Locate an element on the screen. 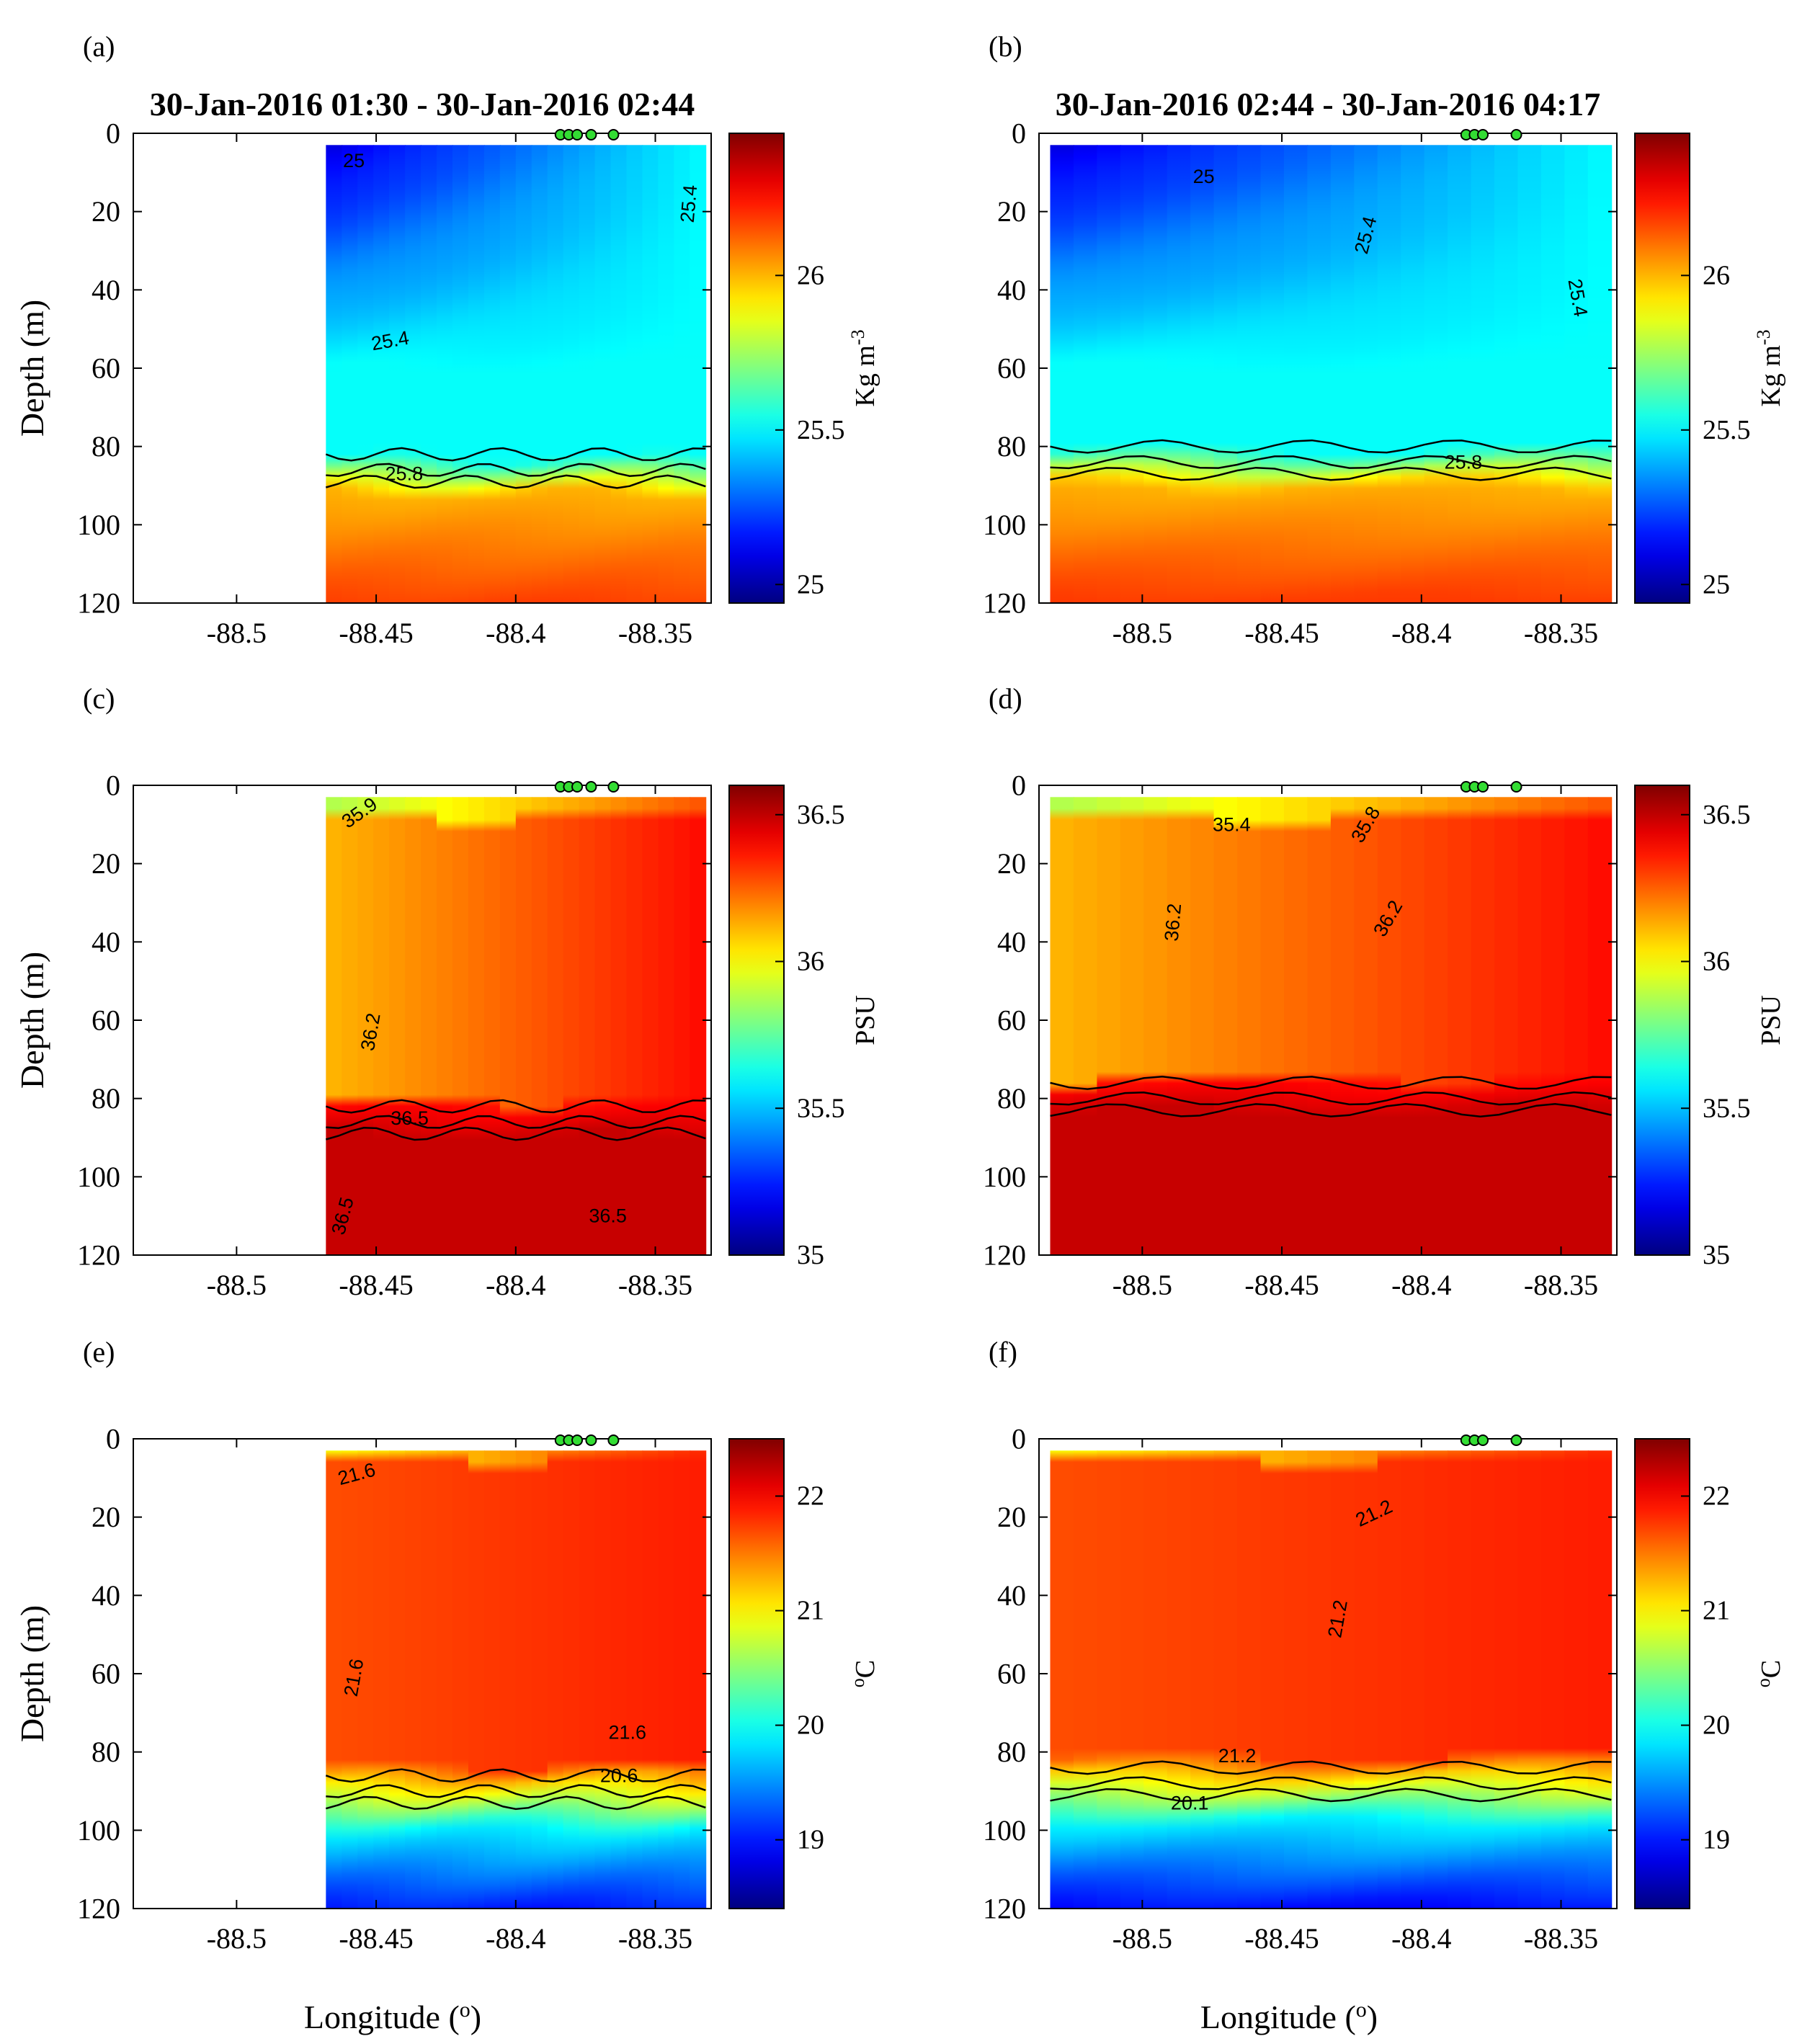 Image resolution: width=1815 pixels, height=2044 pixels. contour-label: 25.8 is located at coordinates (1464, 462).